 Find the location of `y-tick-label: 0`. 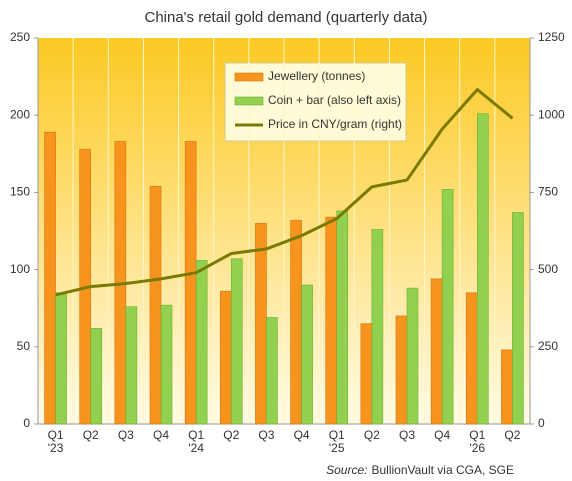

y-tick-label: 0 is located at coordinates (26, 423).